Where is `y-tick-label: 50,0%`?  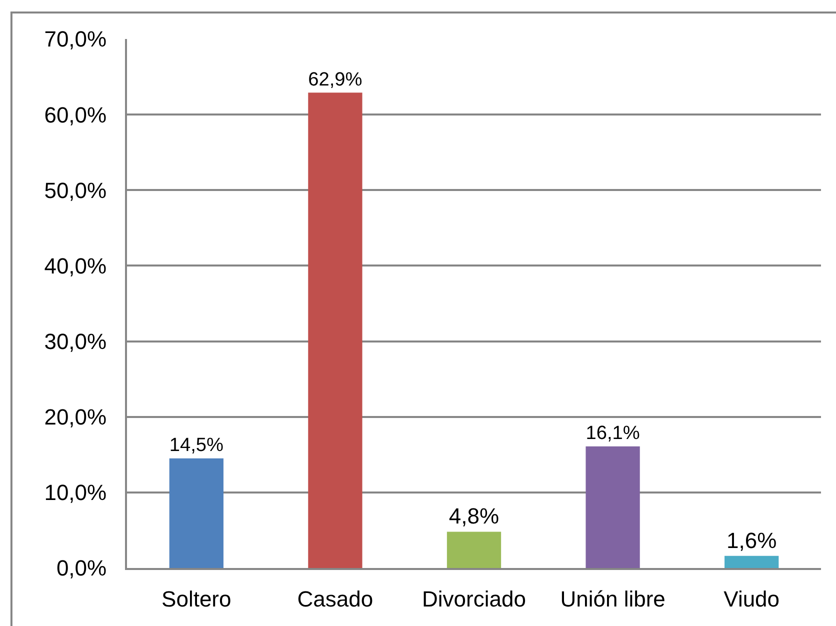
y-tick-label: 50,0% is located at coordinates (75, 190).